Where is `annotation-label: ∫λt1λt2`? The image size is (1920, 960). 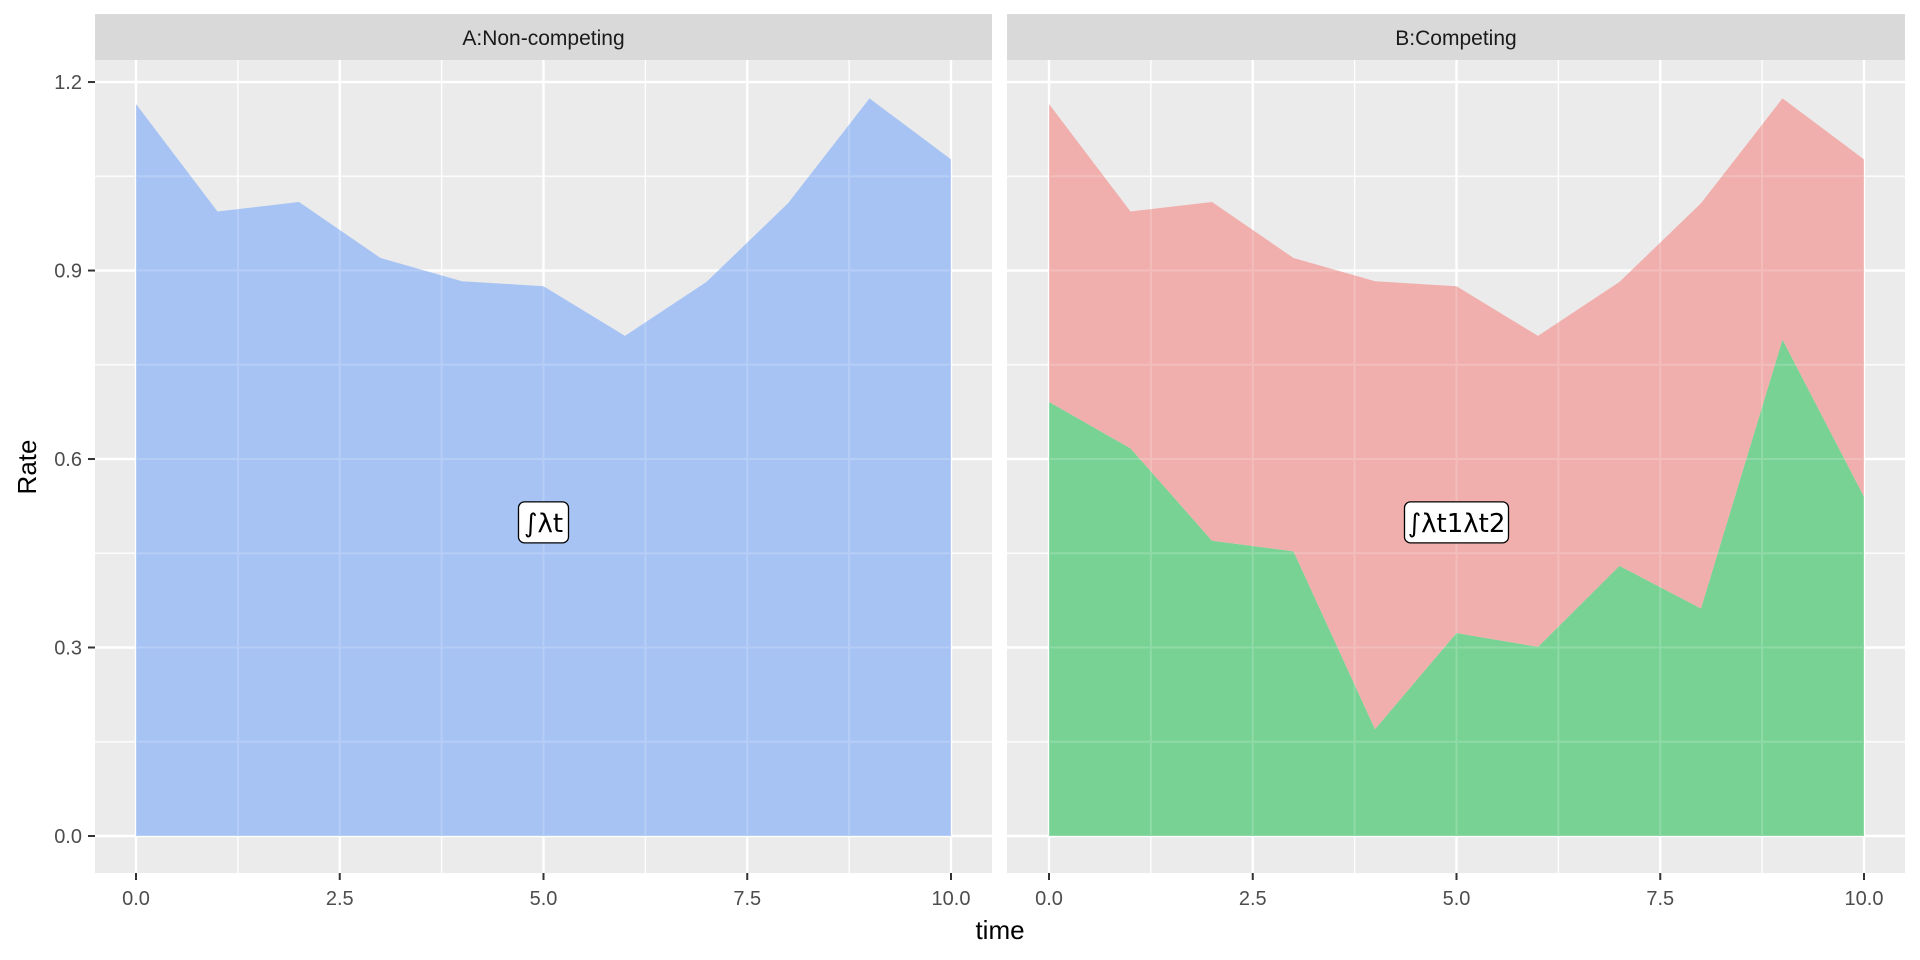 annotation-label: ∫λt1λt2 is located at coordinates (1456, 522).